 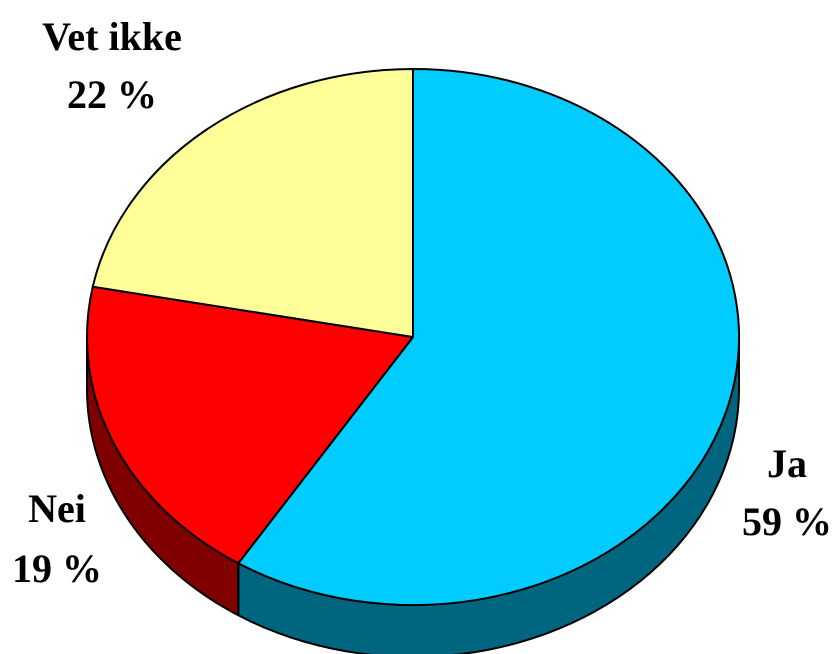 What do you see at coordinates (787, 463) in the screenshot?
I see `label-ja-name: Ja` at bounding box center [787, 463].